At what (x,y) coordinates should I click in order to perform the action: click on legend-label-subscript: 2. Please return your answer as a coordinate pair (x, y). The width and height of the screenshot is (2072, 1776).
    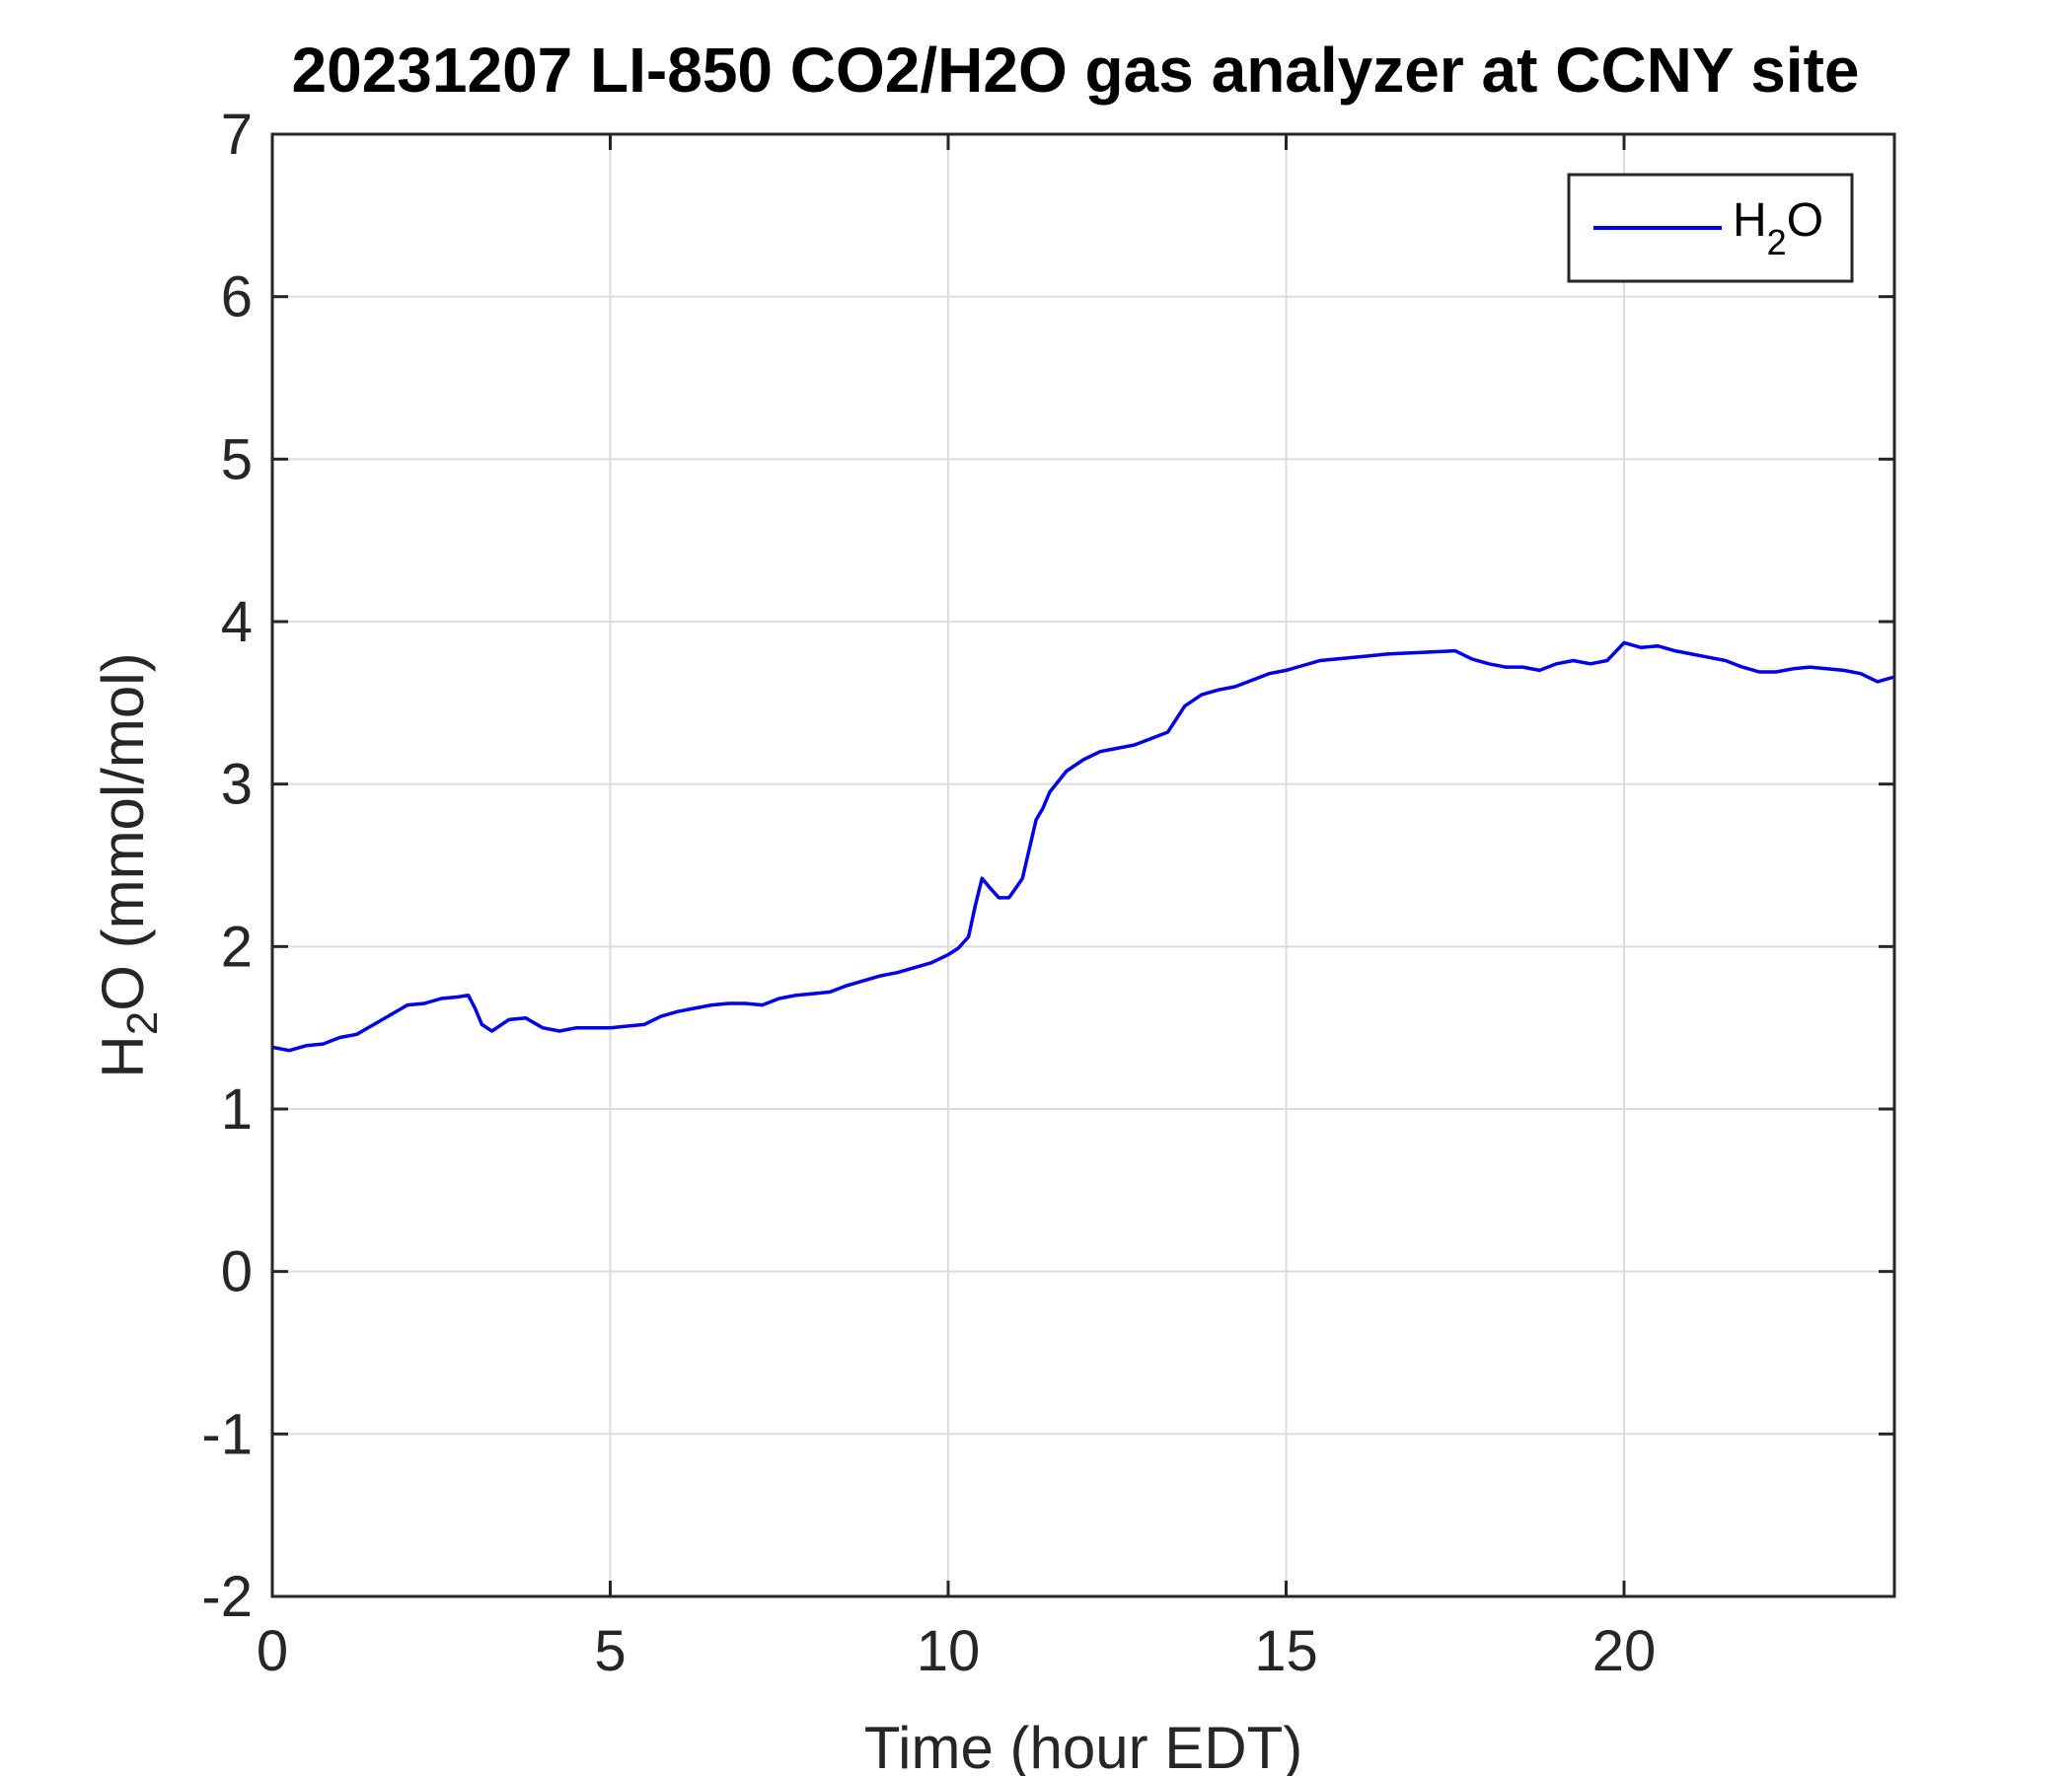
    Looking at the image, I should click on (1777, 242).